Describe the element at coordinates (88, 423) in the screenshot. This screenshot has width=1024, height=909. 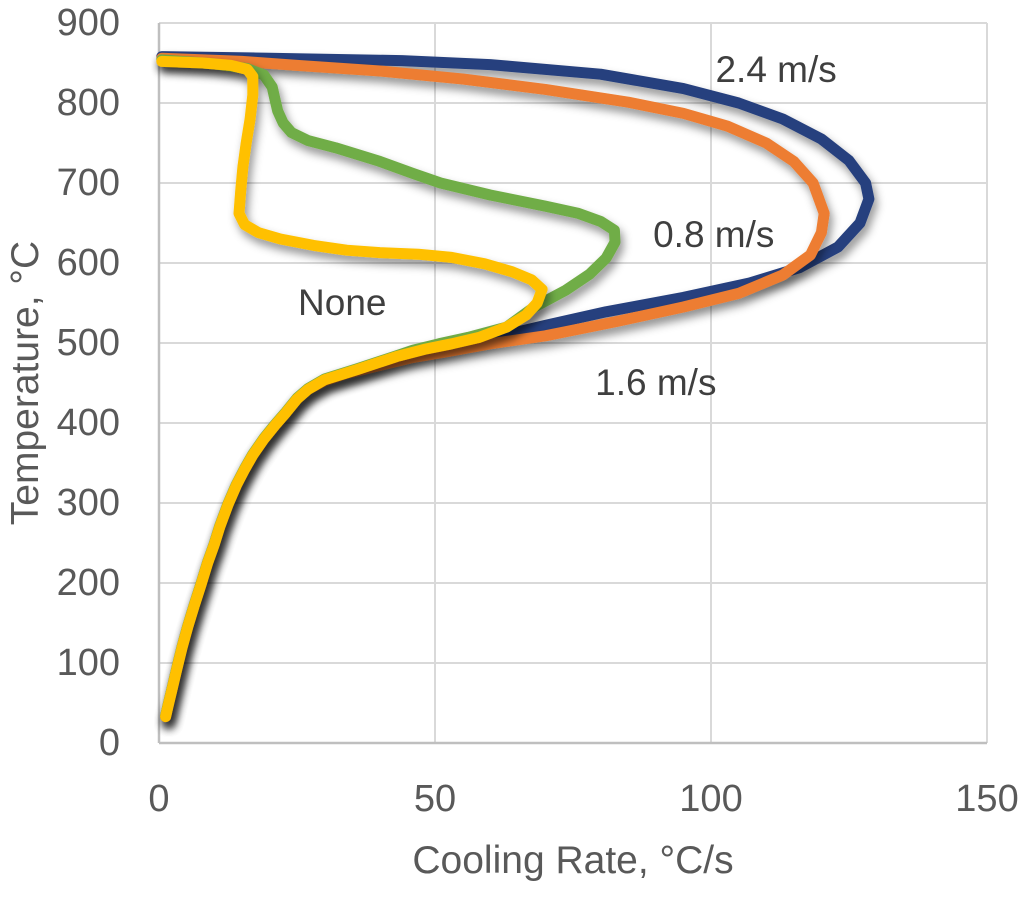
I see `y-tick-label: 400` at that location.